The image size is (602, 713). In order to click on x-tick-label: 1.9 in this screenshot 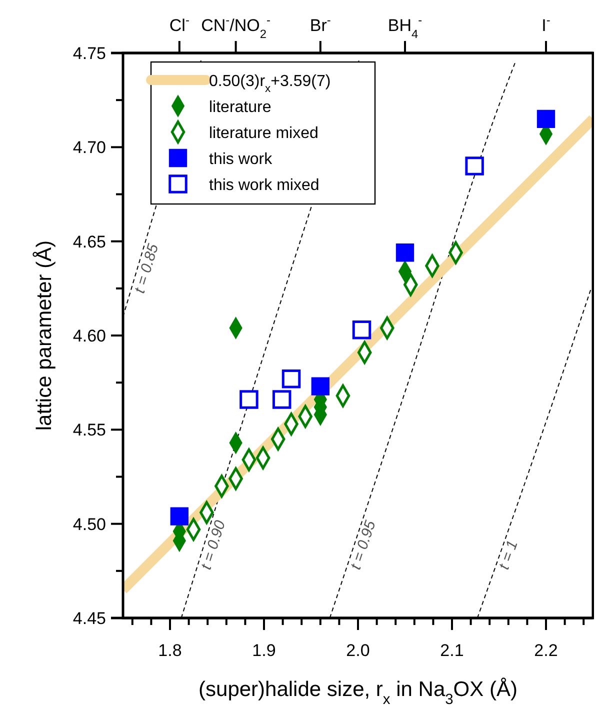, I will do `click(264, 650)`.